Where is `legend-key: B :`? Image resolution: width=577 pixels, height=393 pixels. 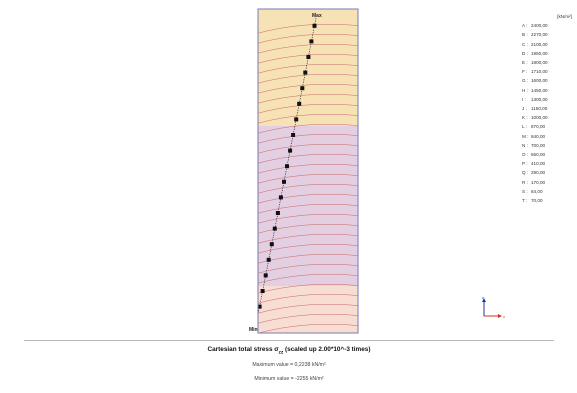
legend-key: B : is located at coordinates (525, 35).